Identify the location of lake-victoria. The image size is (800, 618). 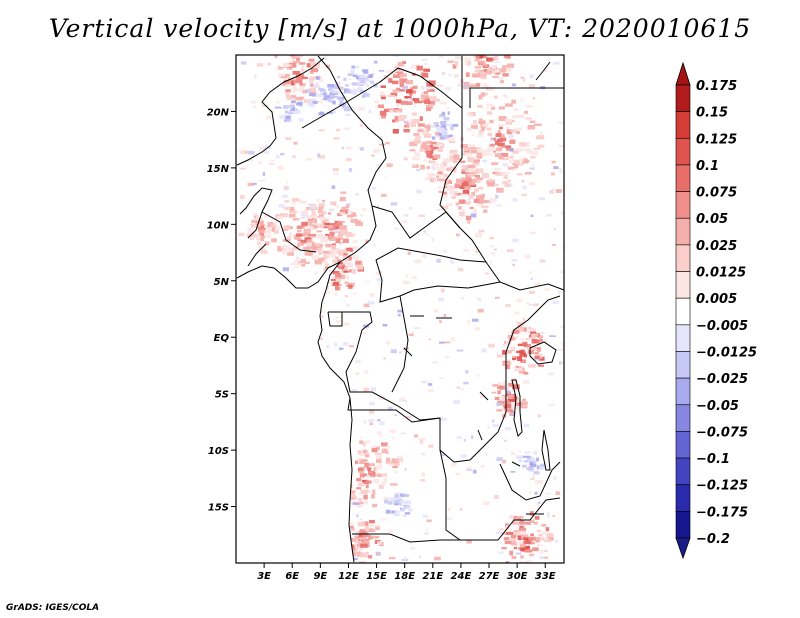
(543, 353).